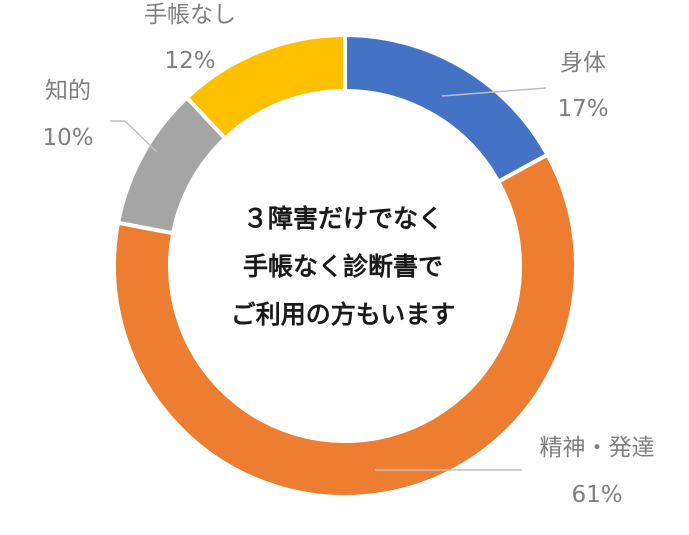 Image resolution: width=689 pixels, height=535 pixels. I want to click on label-value-body: 17%, so click(582, 109).